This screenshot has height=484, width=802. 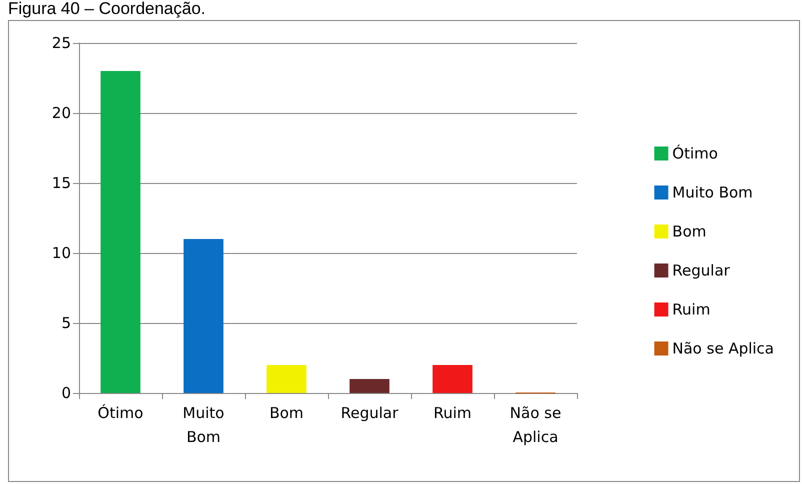 What do you see at coordinates (370, 413) in the screenshot?
I see `x-tick-label: Regular` at bounding box center [370, 413].